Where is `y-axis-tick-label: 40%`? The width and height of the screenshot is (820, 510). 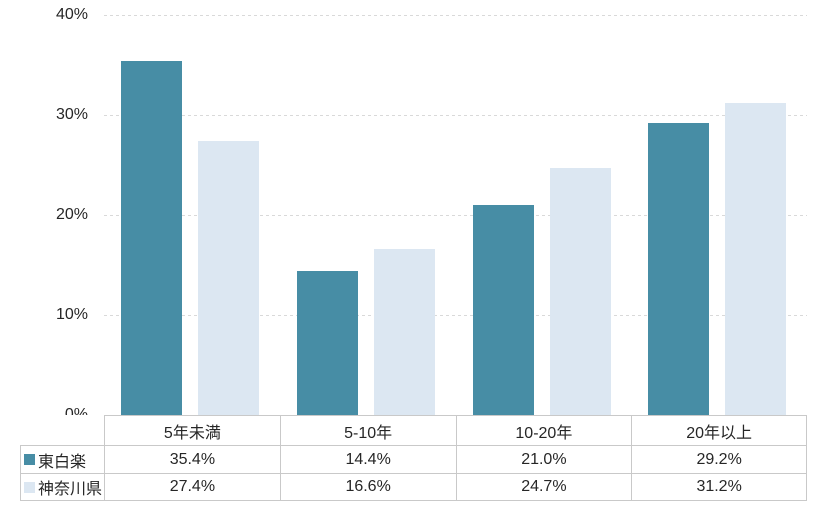
y-axis-tick-label: 40% is located at coordinates (71, 14).